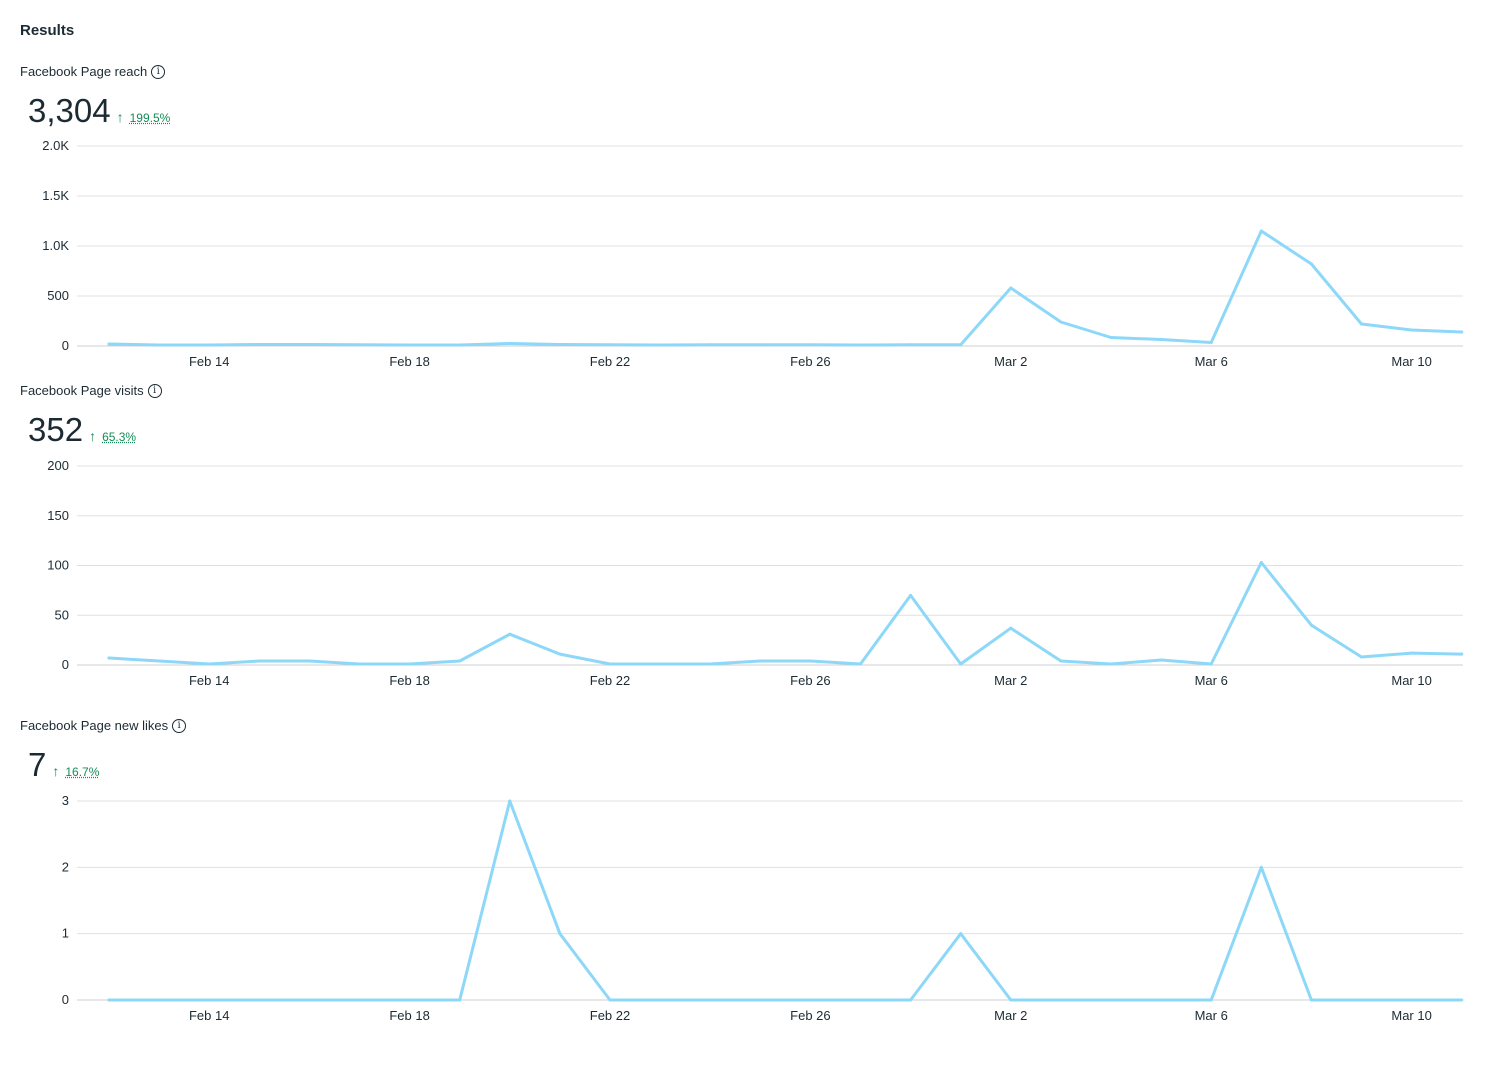 The height and width of the screenshot is (1069, 1507). What do you see at coordinates (58, 295) in the screenshot?
I see `y-tick-label: 500` at bounding box center [58, 295].